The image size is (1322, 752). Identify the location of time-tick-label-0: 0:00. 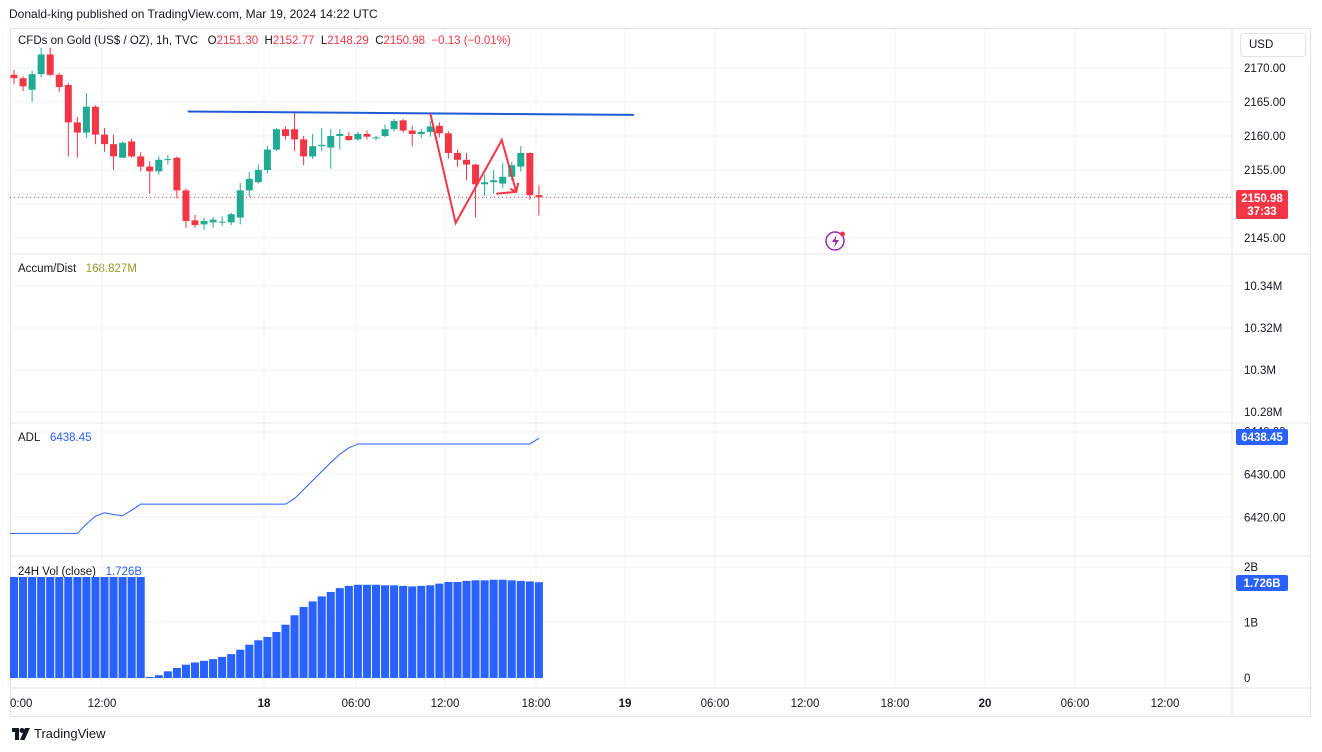
(21, 704).